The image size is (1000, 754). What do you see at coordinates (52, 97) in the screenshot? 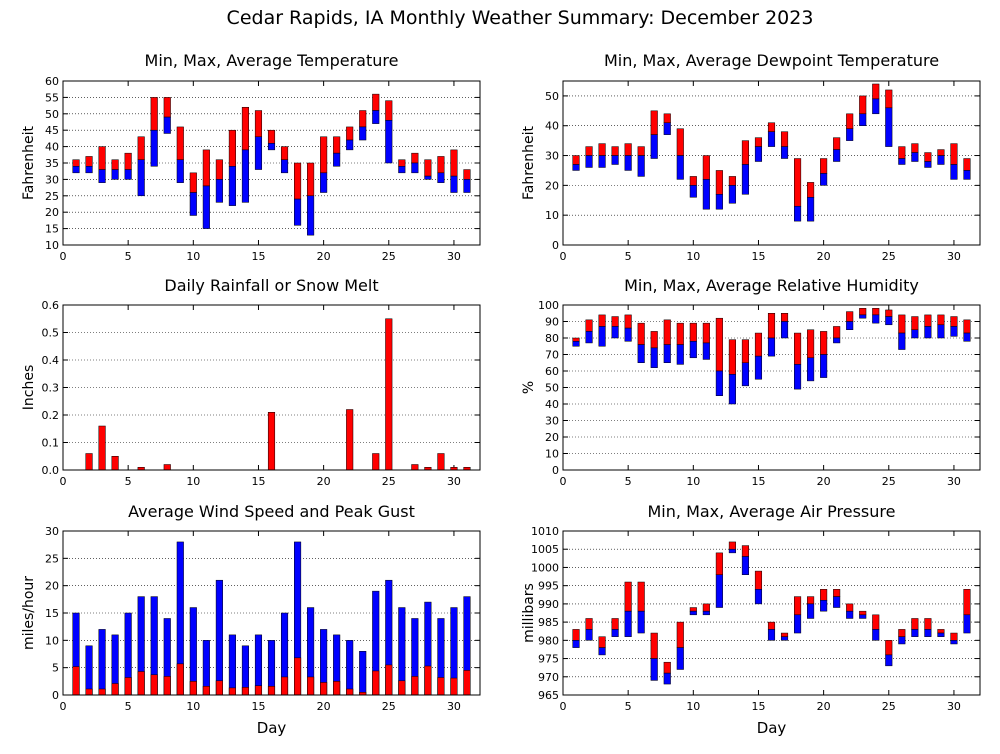
I see `y-tick-label: 55` at bounding box center [52, 97].